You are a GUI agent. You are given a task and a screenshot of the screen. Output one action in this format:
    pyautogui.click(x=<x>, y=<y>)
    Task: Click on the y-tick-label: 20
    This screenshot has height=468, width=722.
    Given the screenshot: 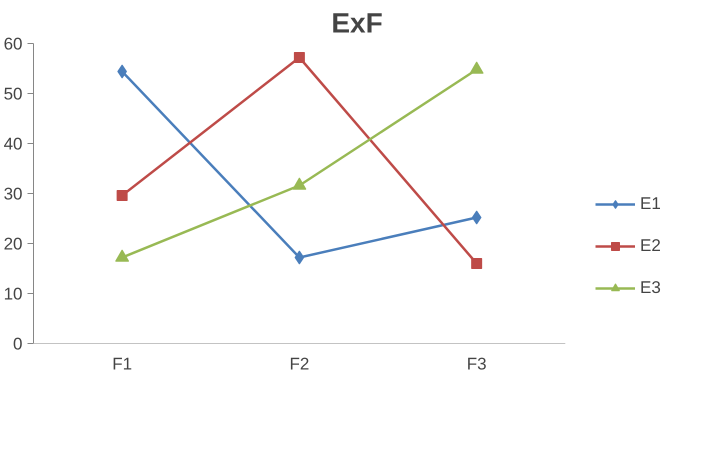 What is the action you would take?
    pyautogui.click(x=13, y=244)
    